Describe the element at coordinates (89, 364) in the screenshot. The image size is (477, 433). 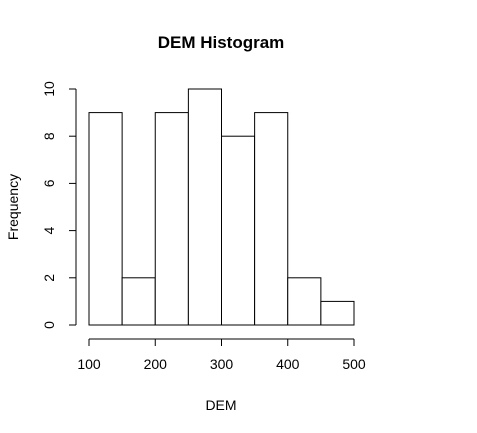
I see `x-tick-label: 100` at that location.